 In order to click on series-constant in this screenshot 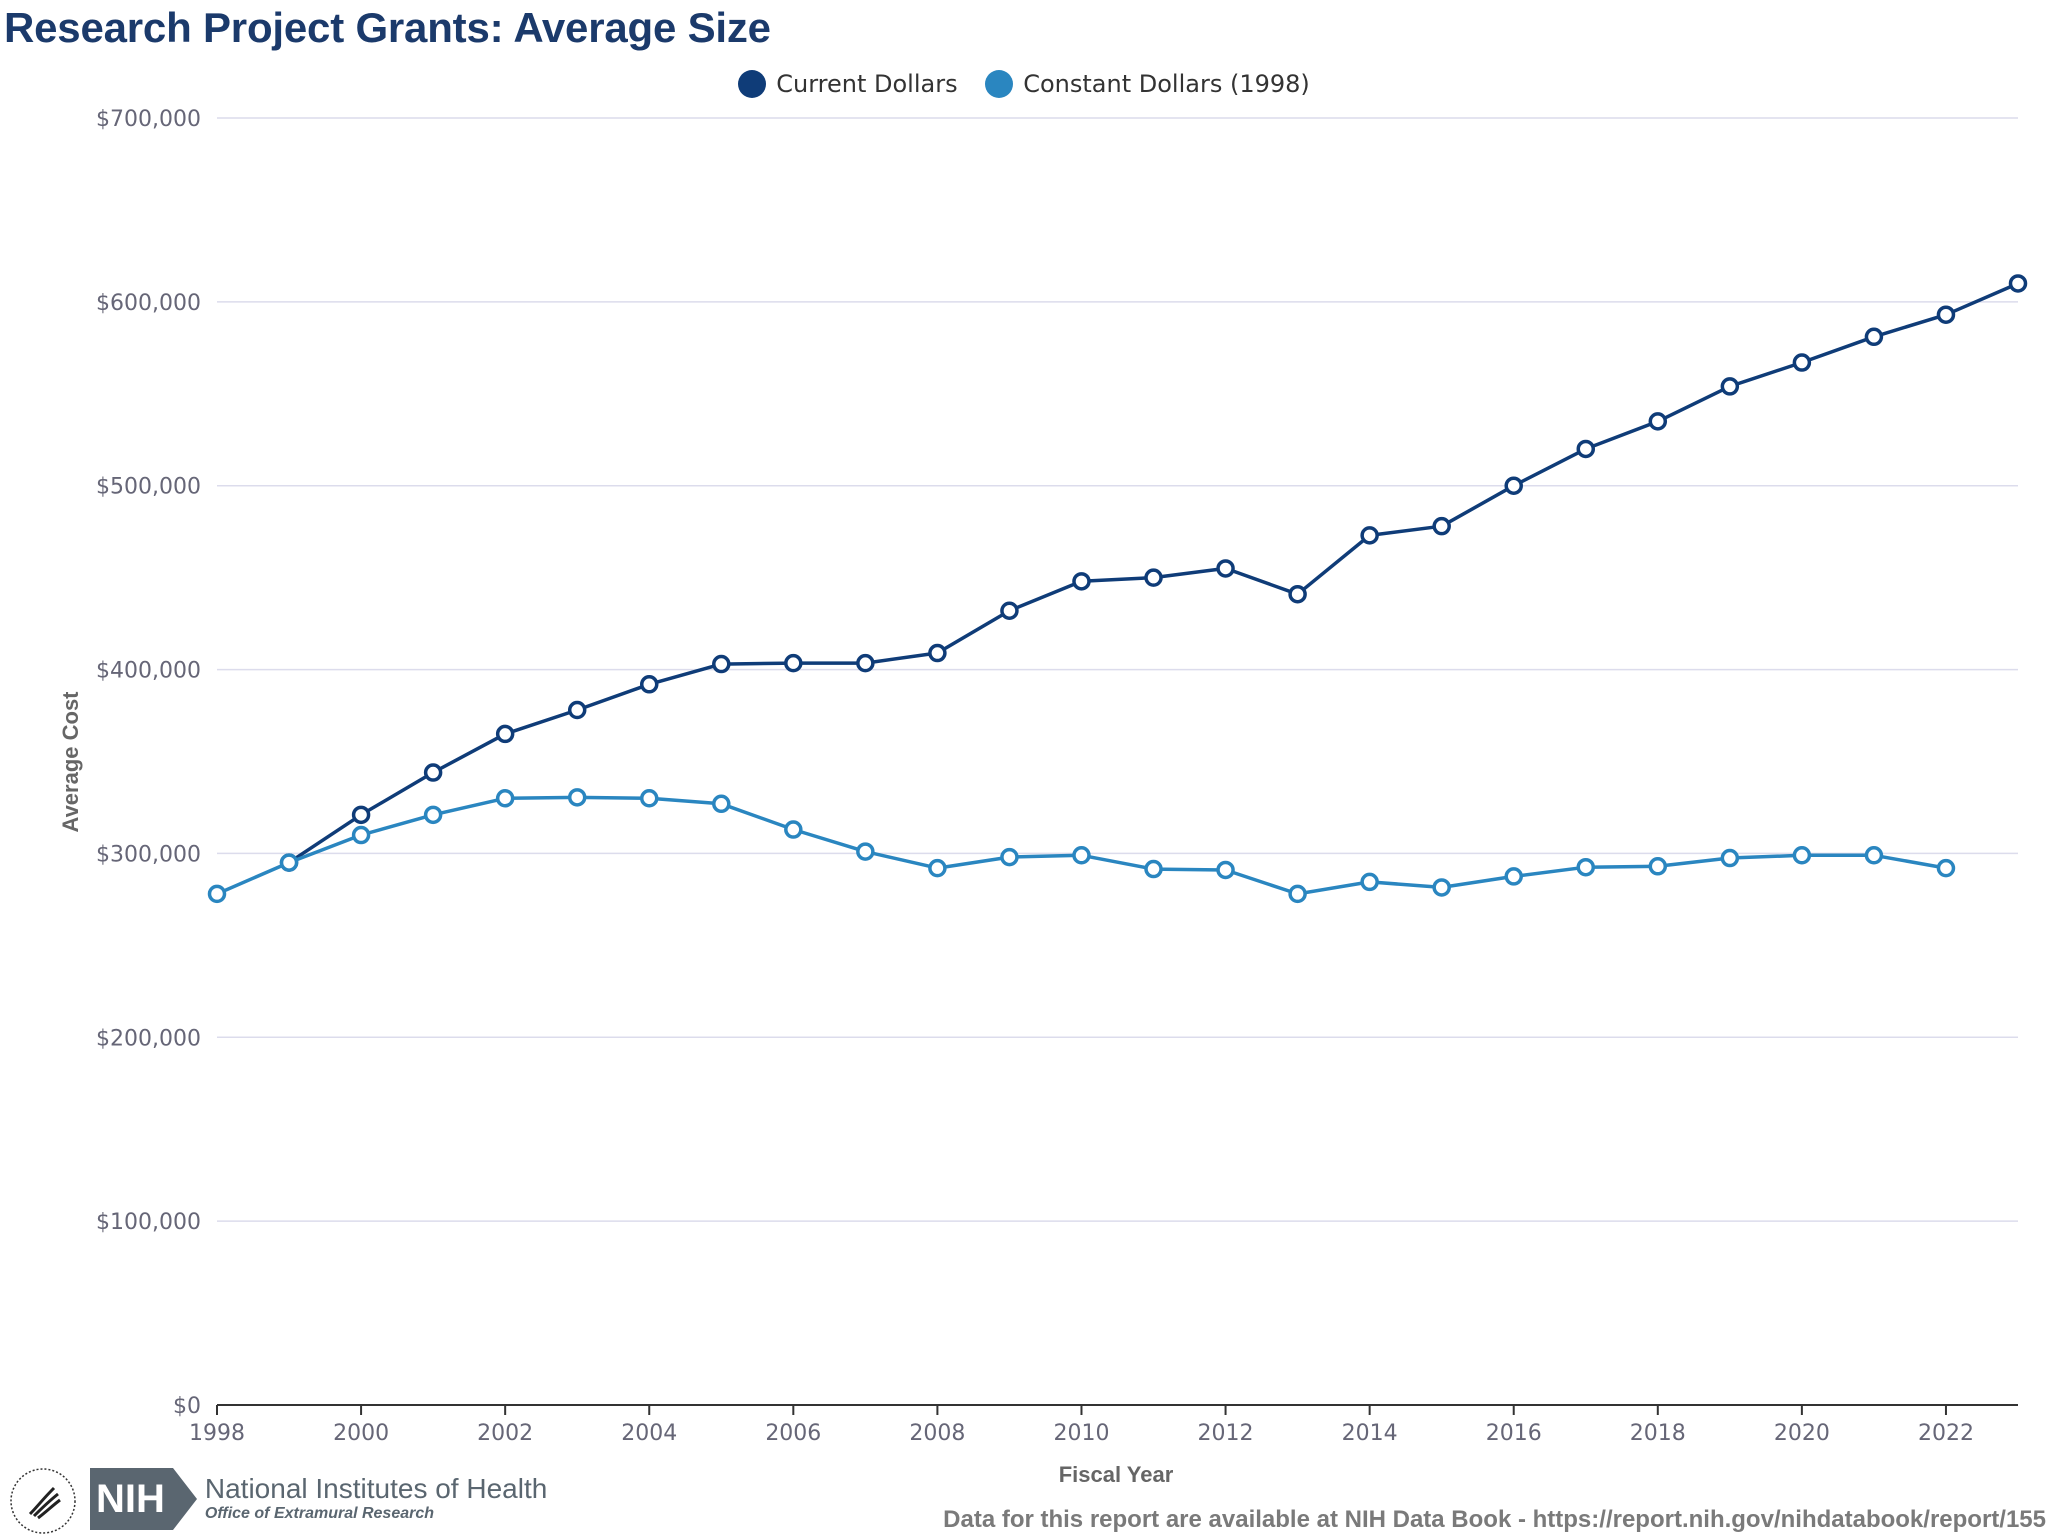, I will do `click(1081, 846)`.